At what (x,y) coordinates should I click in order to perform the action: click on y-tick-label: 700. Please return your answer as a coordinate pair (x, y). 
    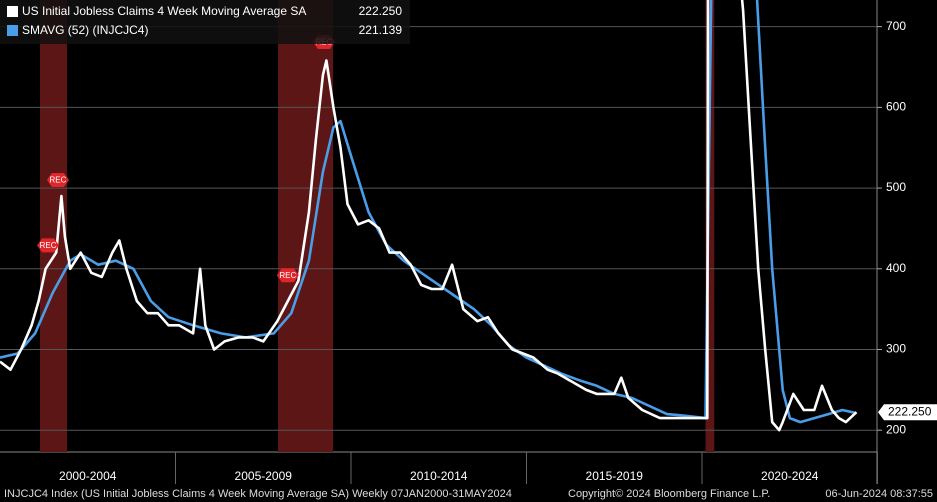
    Looking at the image, I should click on (896, 26).